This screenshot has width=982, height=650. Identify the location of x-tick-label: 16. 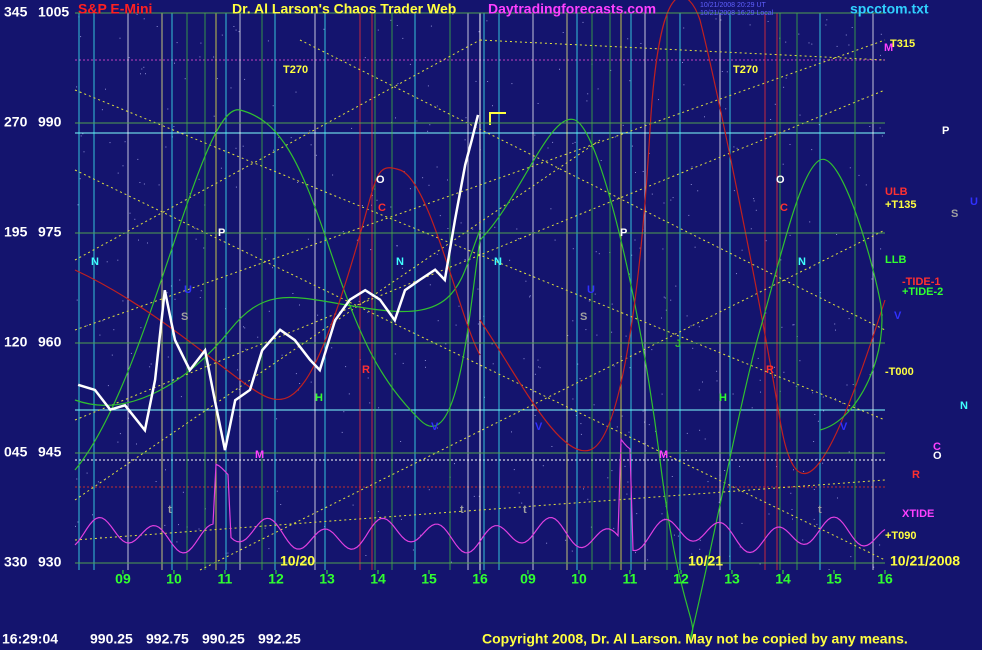
(885, 579).